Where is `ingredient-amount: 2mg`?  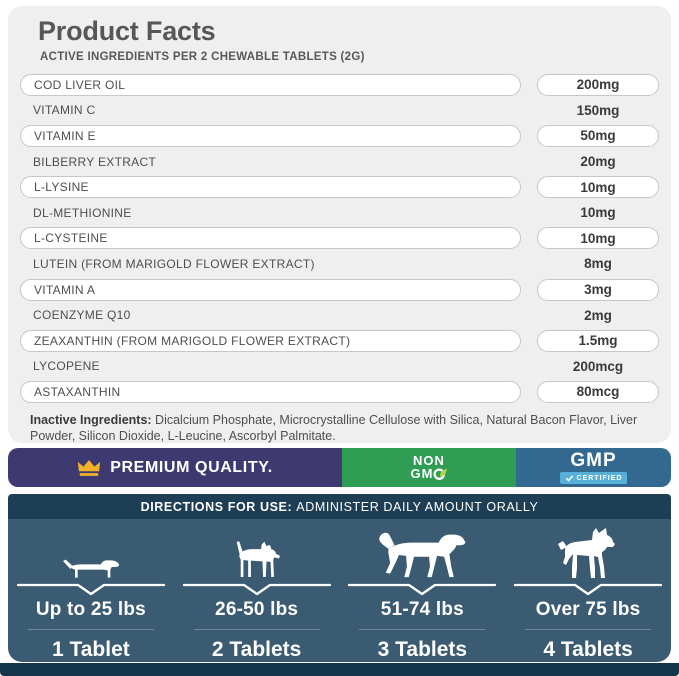 ingredient-amount: 2mg is located at coordinates (598, 315).